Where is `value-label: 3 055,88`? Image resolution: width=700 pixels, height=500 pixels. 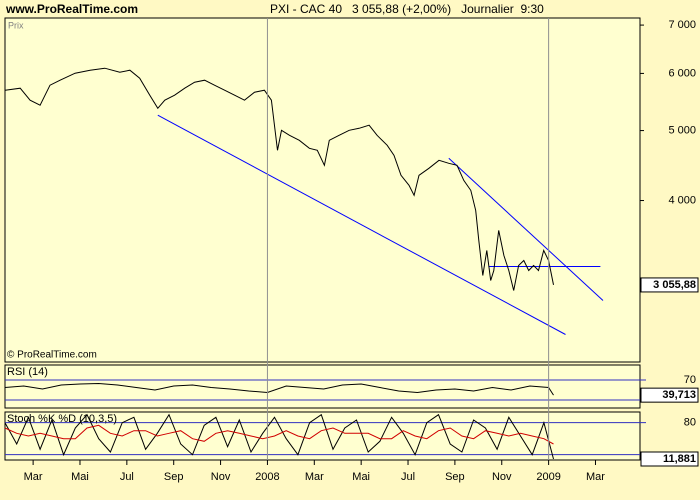 value-label: 3 055,88 is located at coordinates (674, 285).